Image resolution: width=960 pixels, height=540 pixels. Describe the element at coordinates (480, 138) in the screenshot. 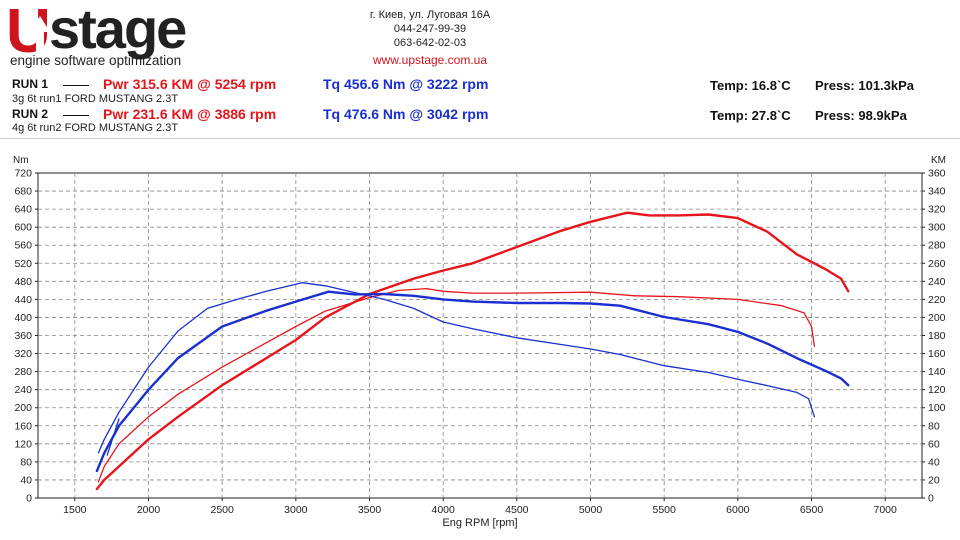

I see `header-separator` at that location.